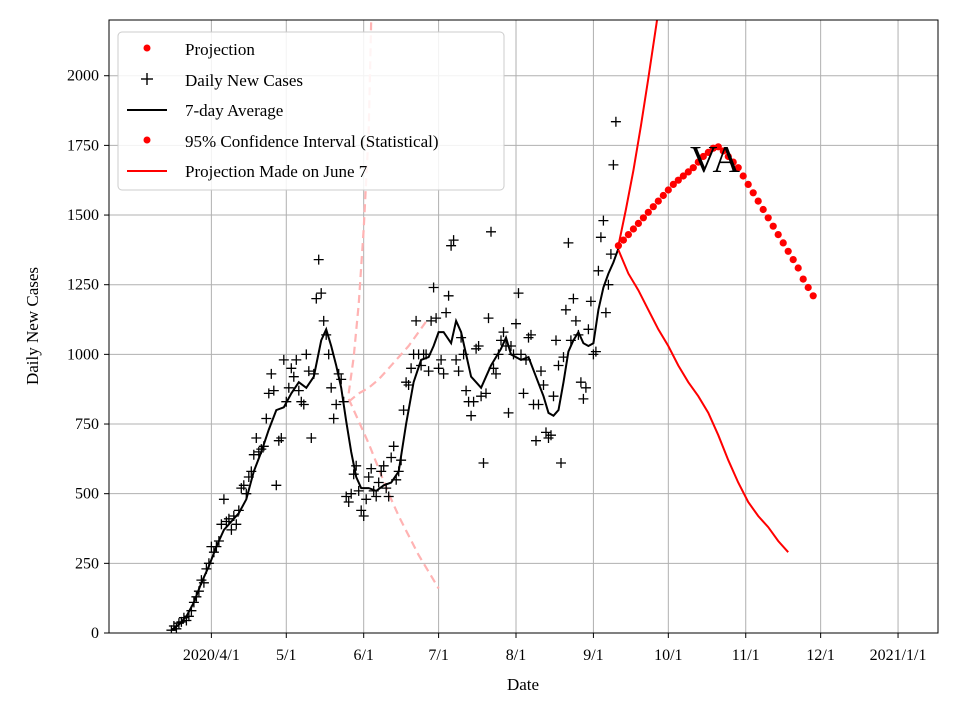 This screenshot has height=720, width=960. Describe the element at coordinates (211, 655) in the screenshot. I see `x-tick-label: 2020/4/1` at that location.